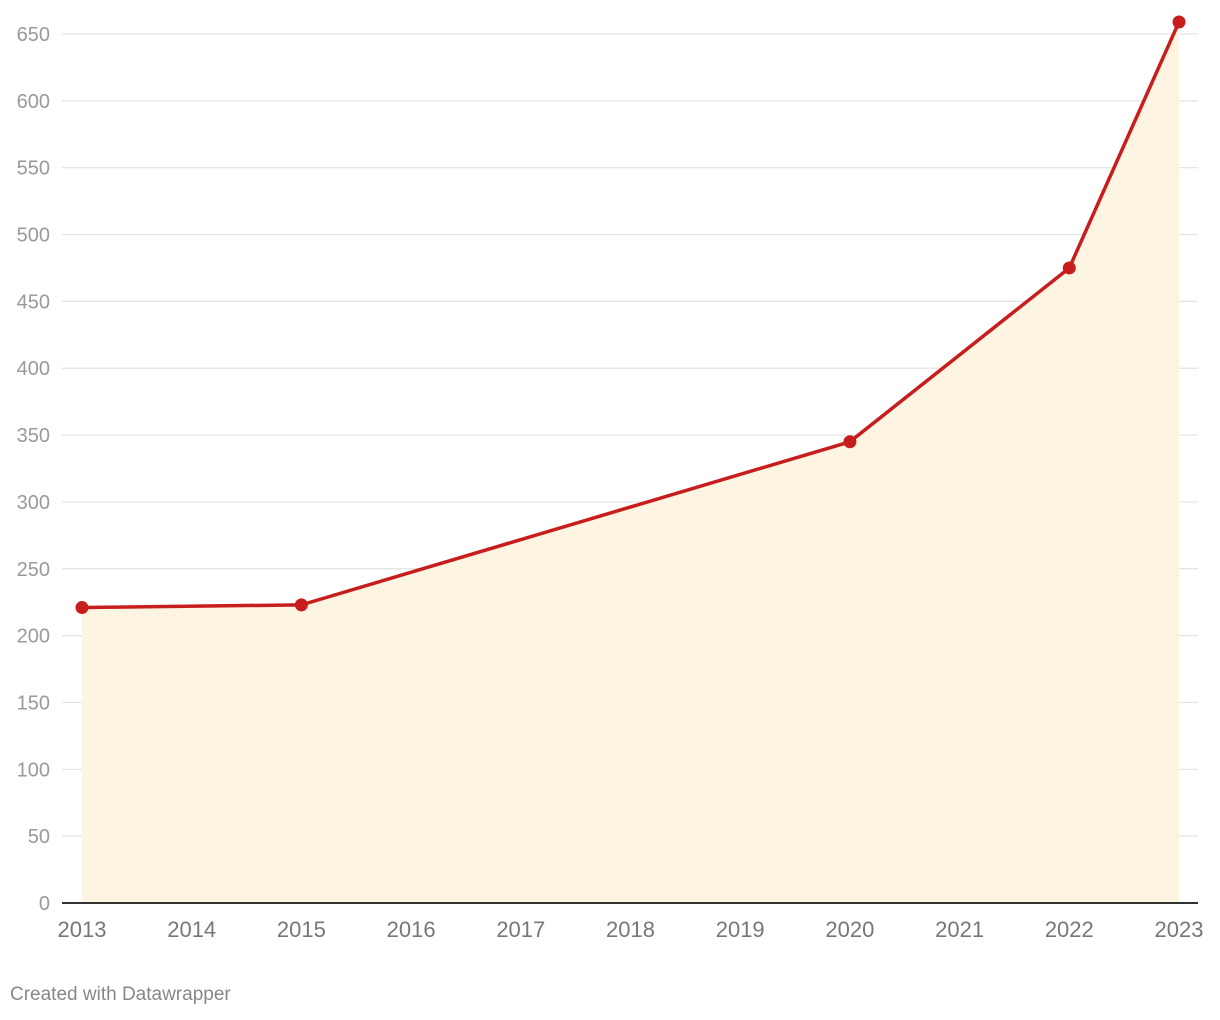  What do you see at coordinates (33, 770) in the screenshot?
I see `y-tick-label-100: 100` at bounding box center [33, 770].